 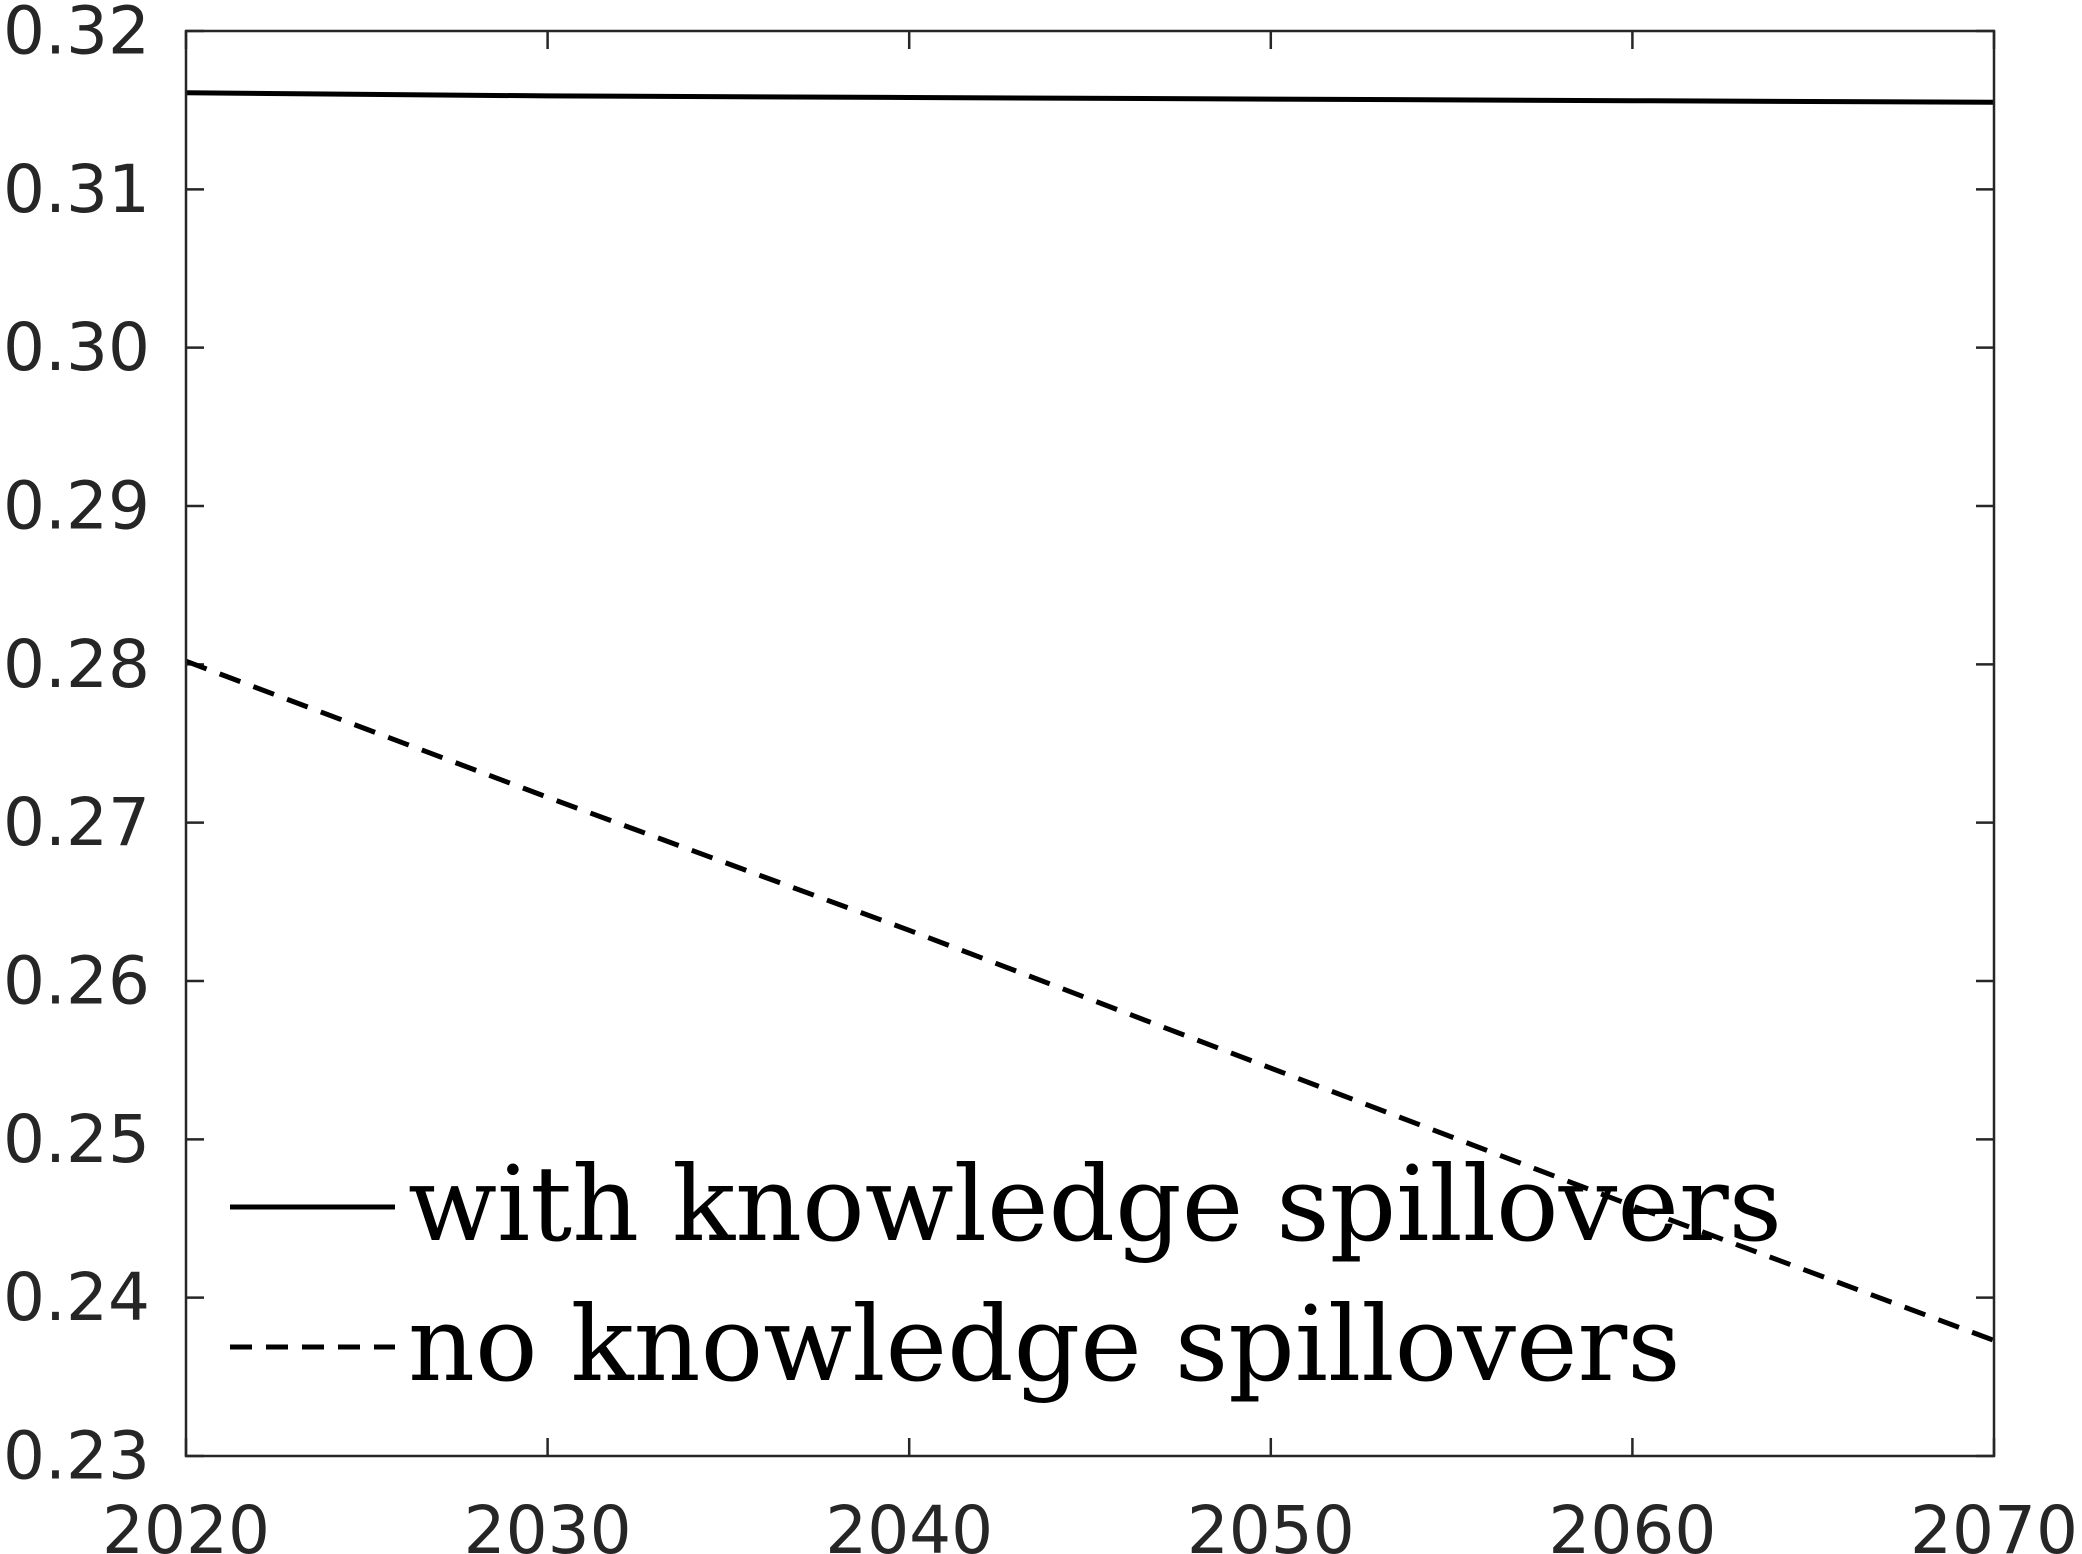 What do you see at coordinates (76, 664) in the screenshot?
I see `y-tick-label: 0.28` at bounding box center [76, 664].